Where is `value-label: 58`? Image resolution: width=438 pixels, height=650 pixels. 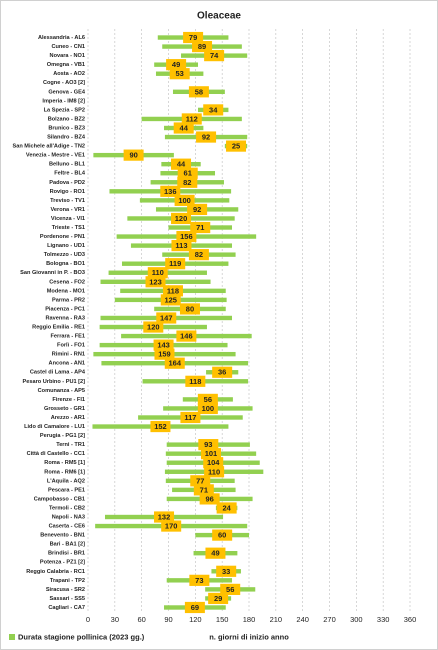 value-label: 58 is located at coordinates (199, 91).